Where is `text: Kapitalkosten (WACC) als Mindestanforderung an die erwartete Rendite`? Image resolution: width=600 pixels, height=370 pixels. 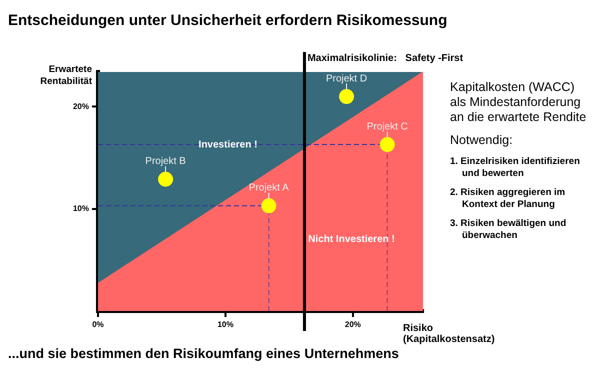
text: Kapitalkosten (WACC) als Mindestanforderung an die erwartete Rendite is located at coordinates (519, 102).